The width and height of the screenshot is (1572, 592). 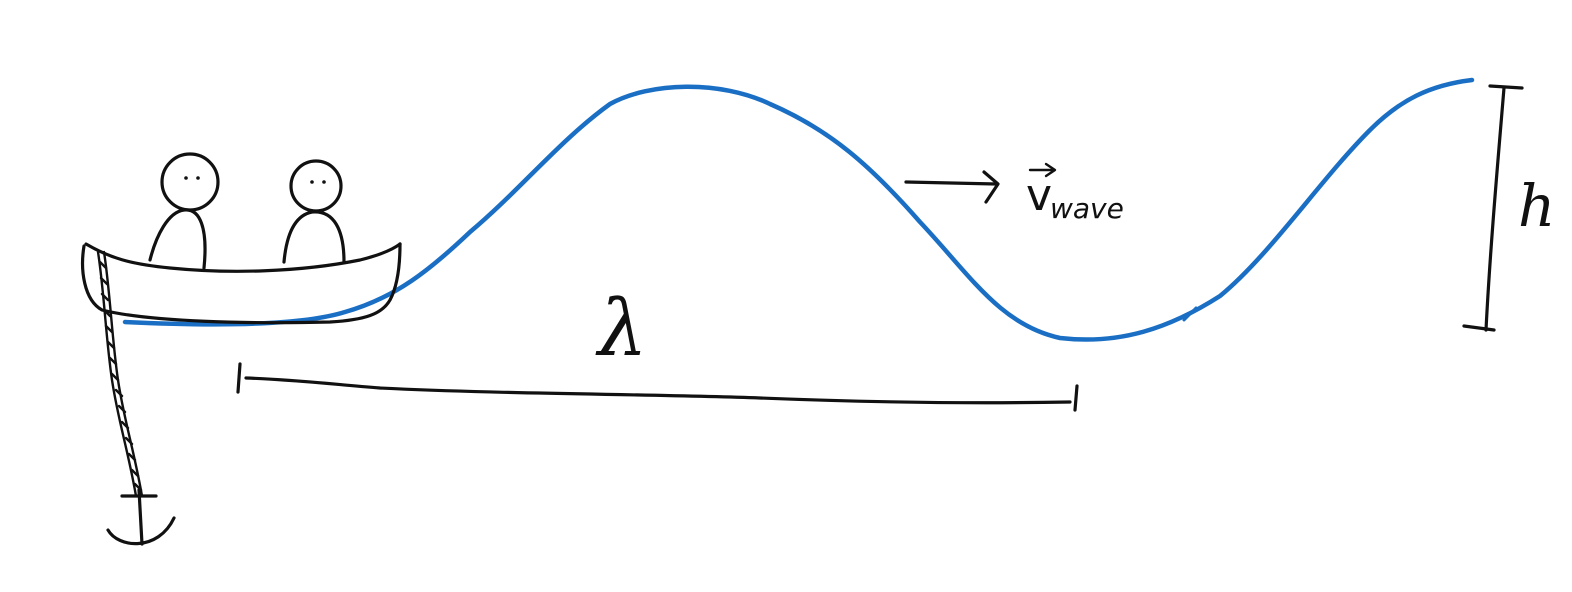 I want to click on boat, so click(x=241, y=283).